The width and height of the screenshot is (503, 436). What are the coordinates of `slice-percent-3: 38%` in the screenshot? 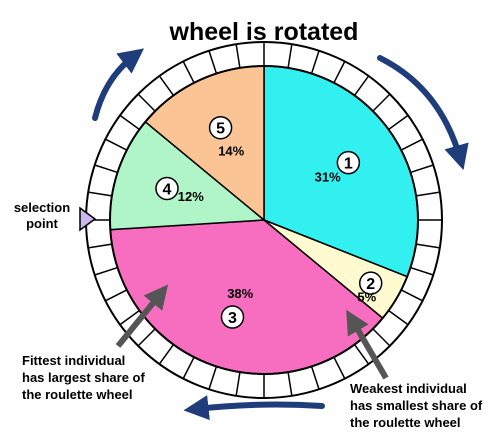 It's located at (240, 293).